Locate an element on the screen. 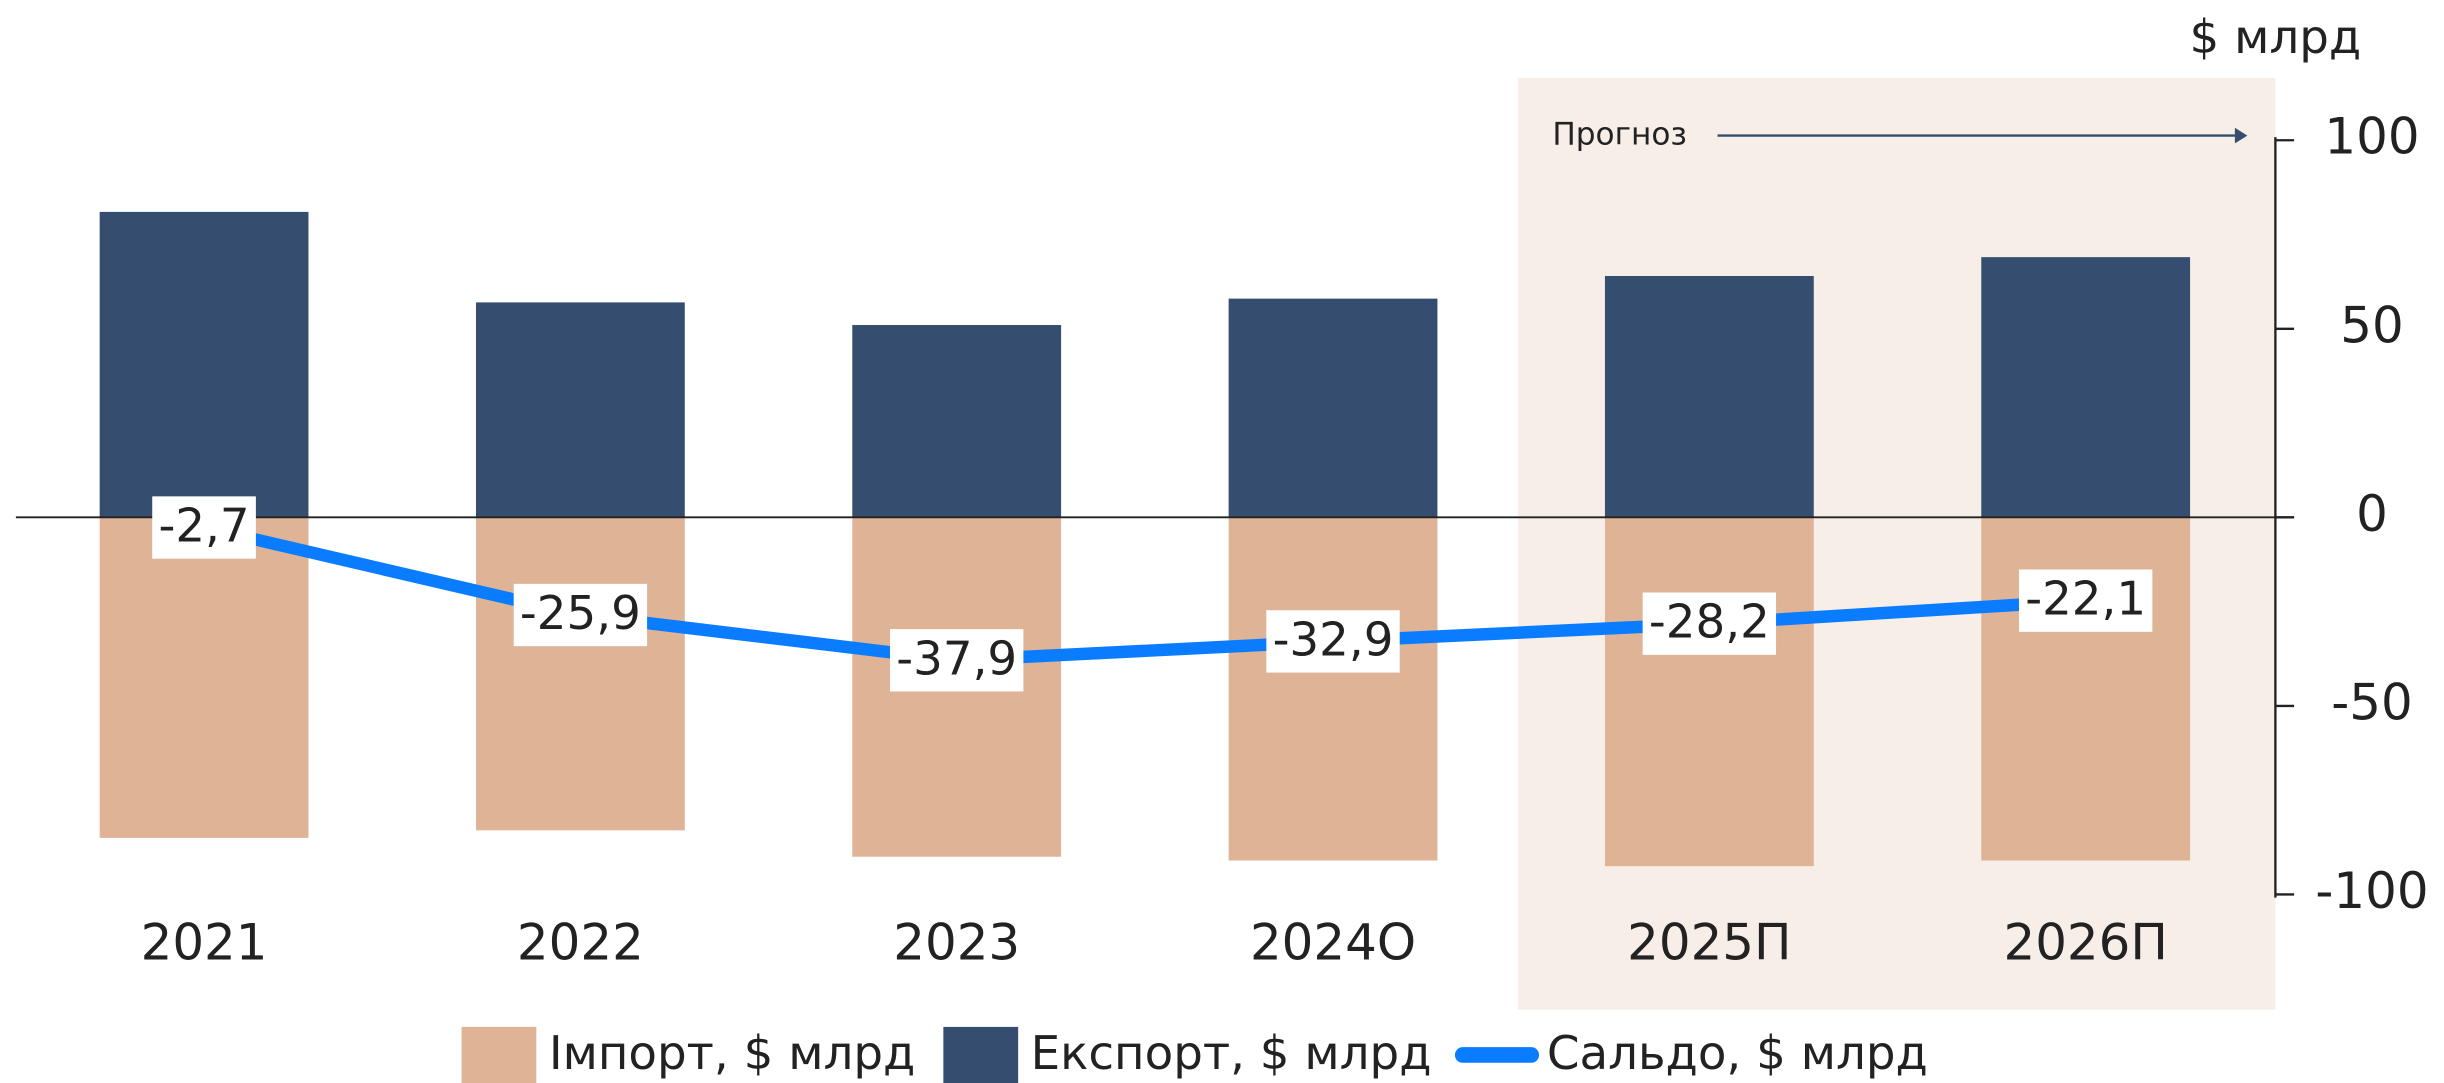  y-tick-label: -100 is located at coordinates (2371, 891).